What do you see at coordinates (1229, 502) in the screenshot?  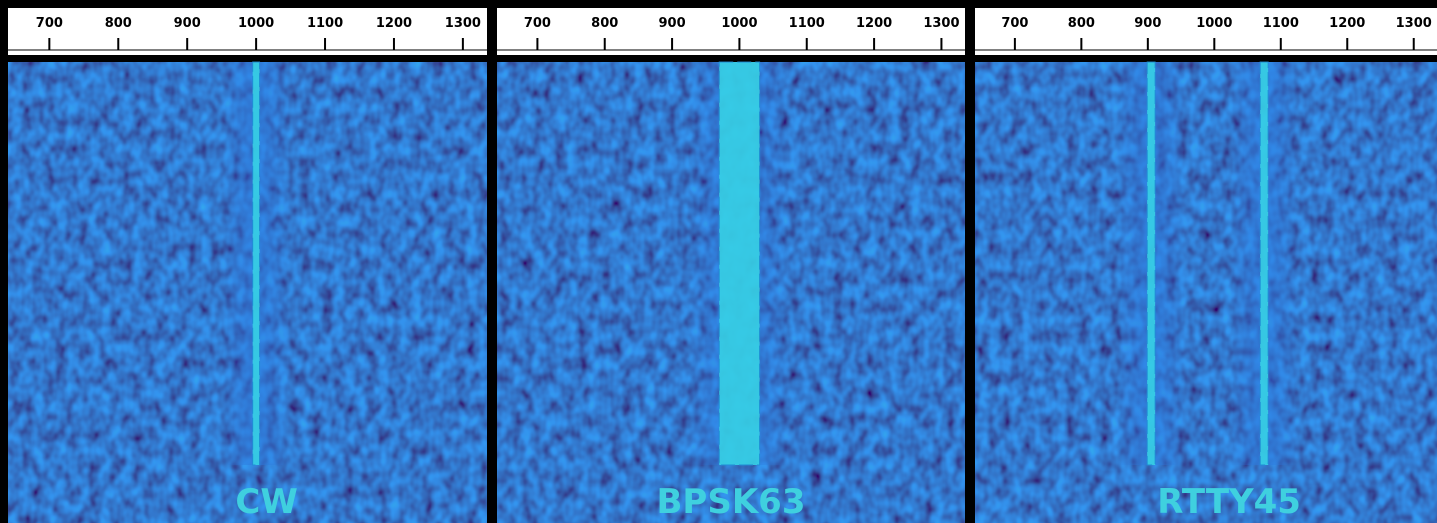 I see `mode-label: RTTY45` at bounding box center [1229, 502].